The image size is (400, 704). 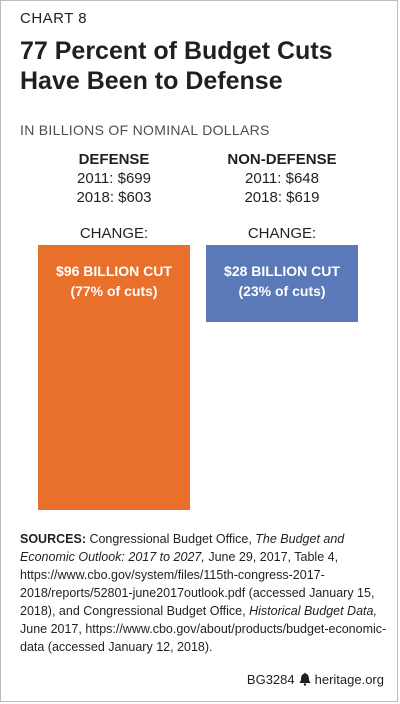 I want to click on sources-text-1: Congressional Budget Office,, so click(x=170, y=539).